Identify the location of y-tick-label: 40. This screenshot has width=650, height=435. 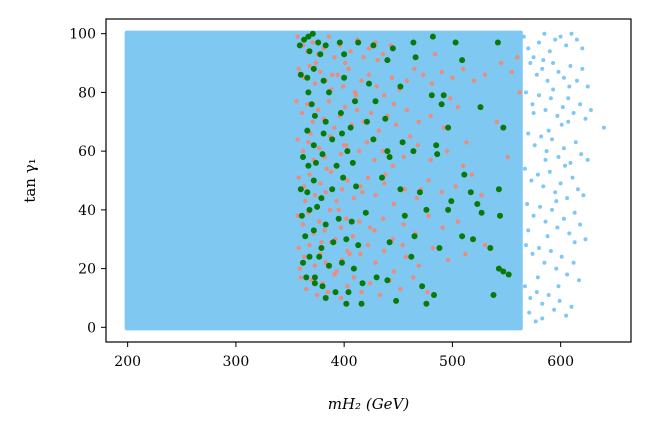
(87, 211).